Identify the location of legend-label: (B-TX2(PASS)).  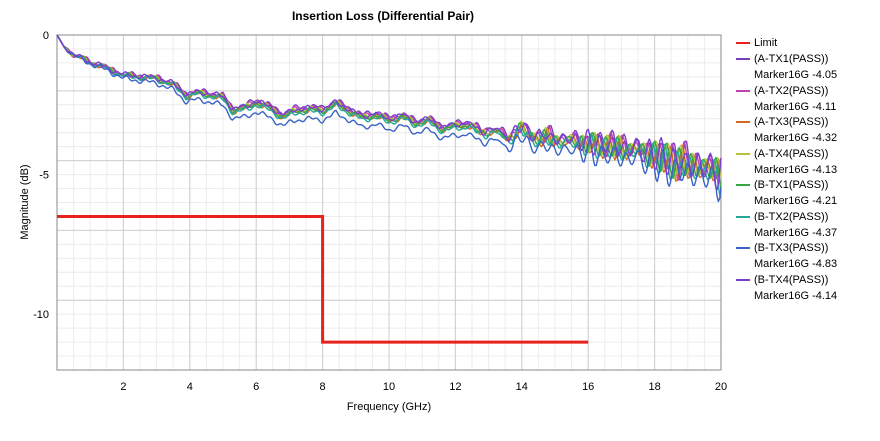
(791, 216).